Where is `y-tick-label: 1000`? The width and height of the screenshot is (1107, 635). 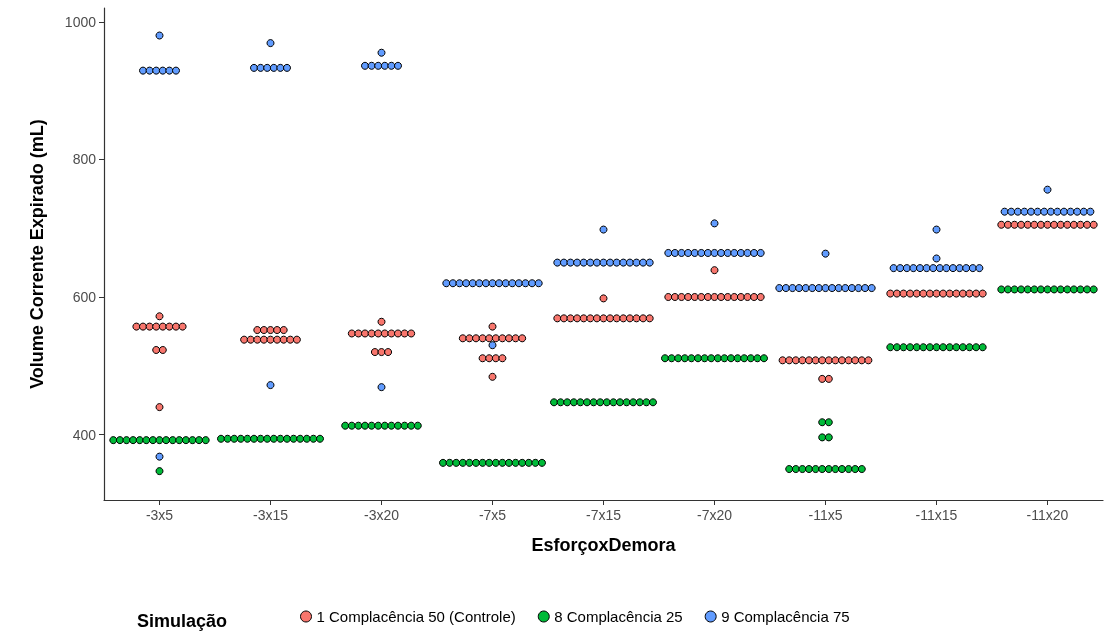
y-tick-label: 1000 is located at coordinates (80, 21).